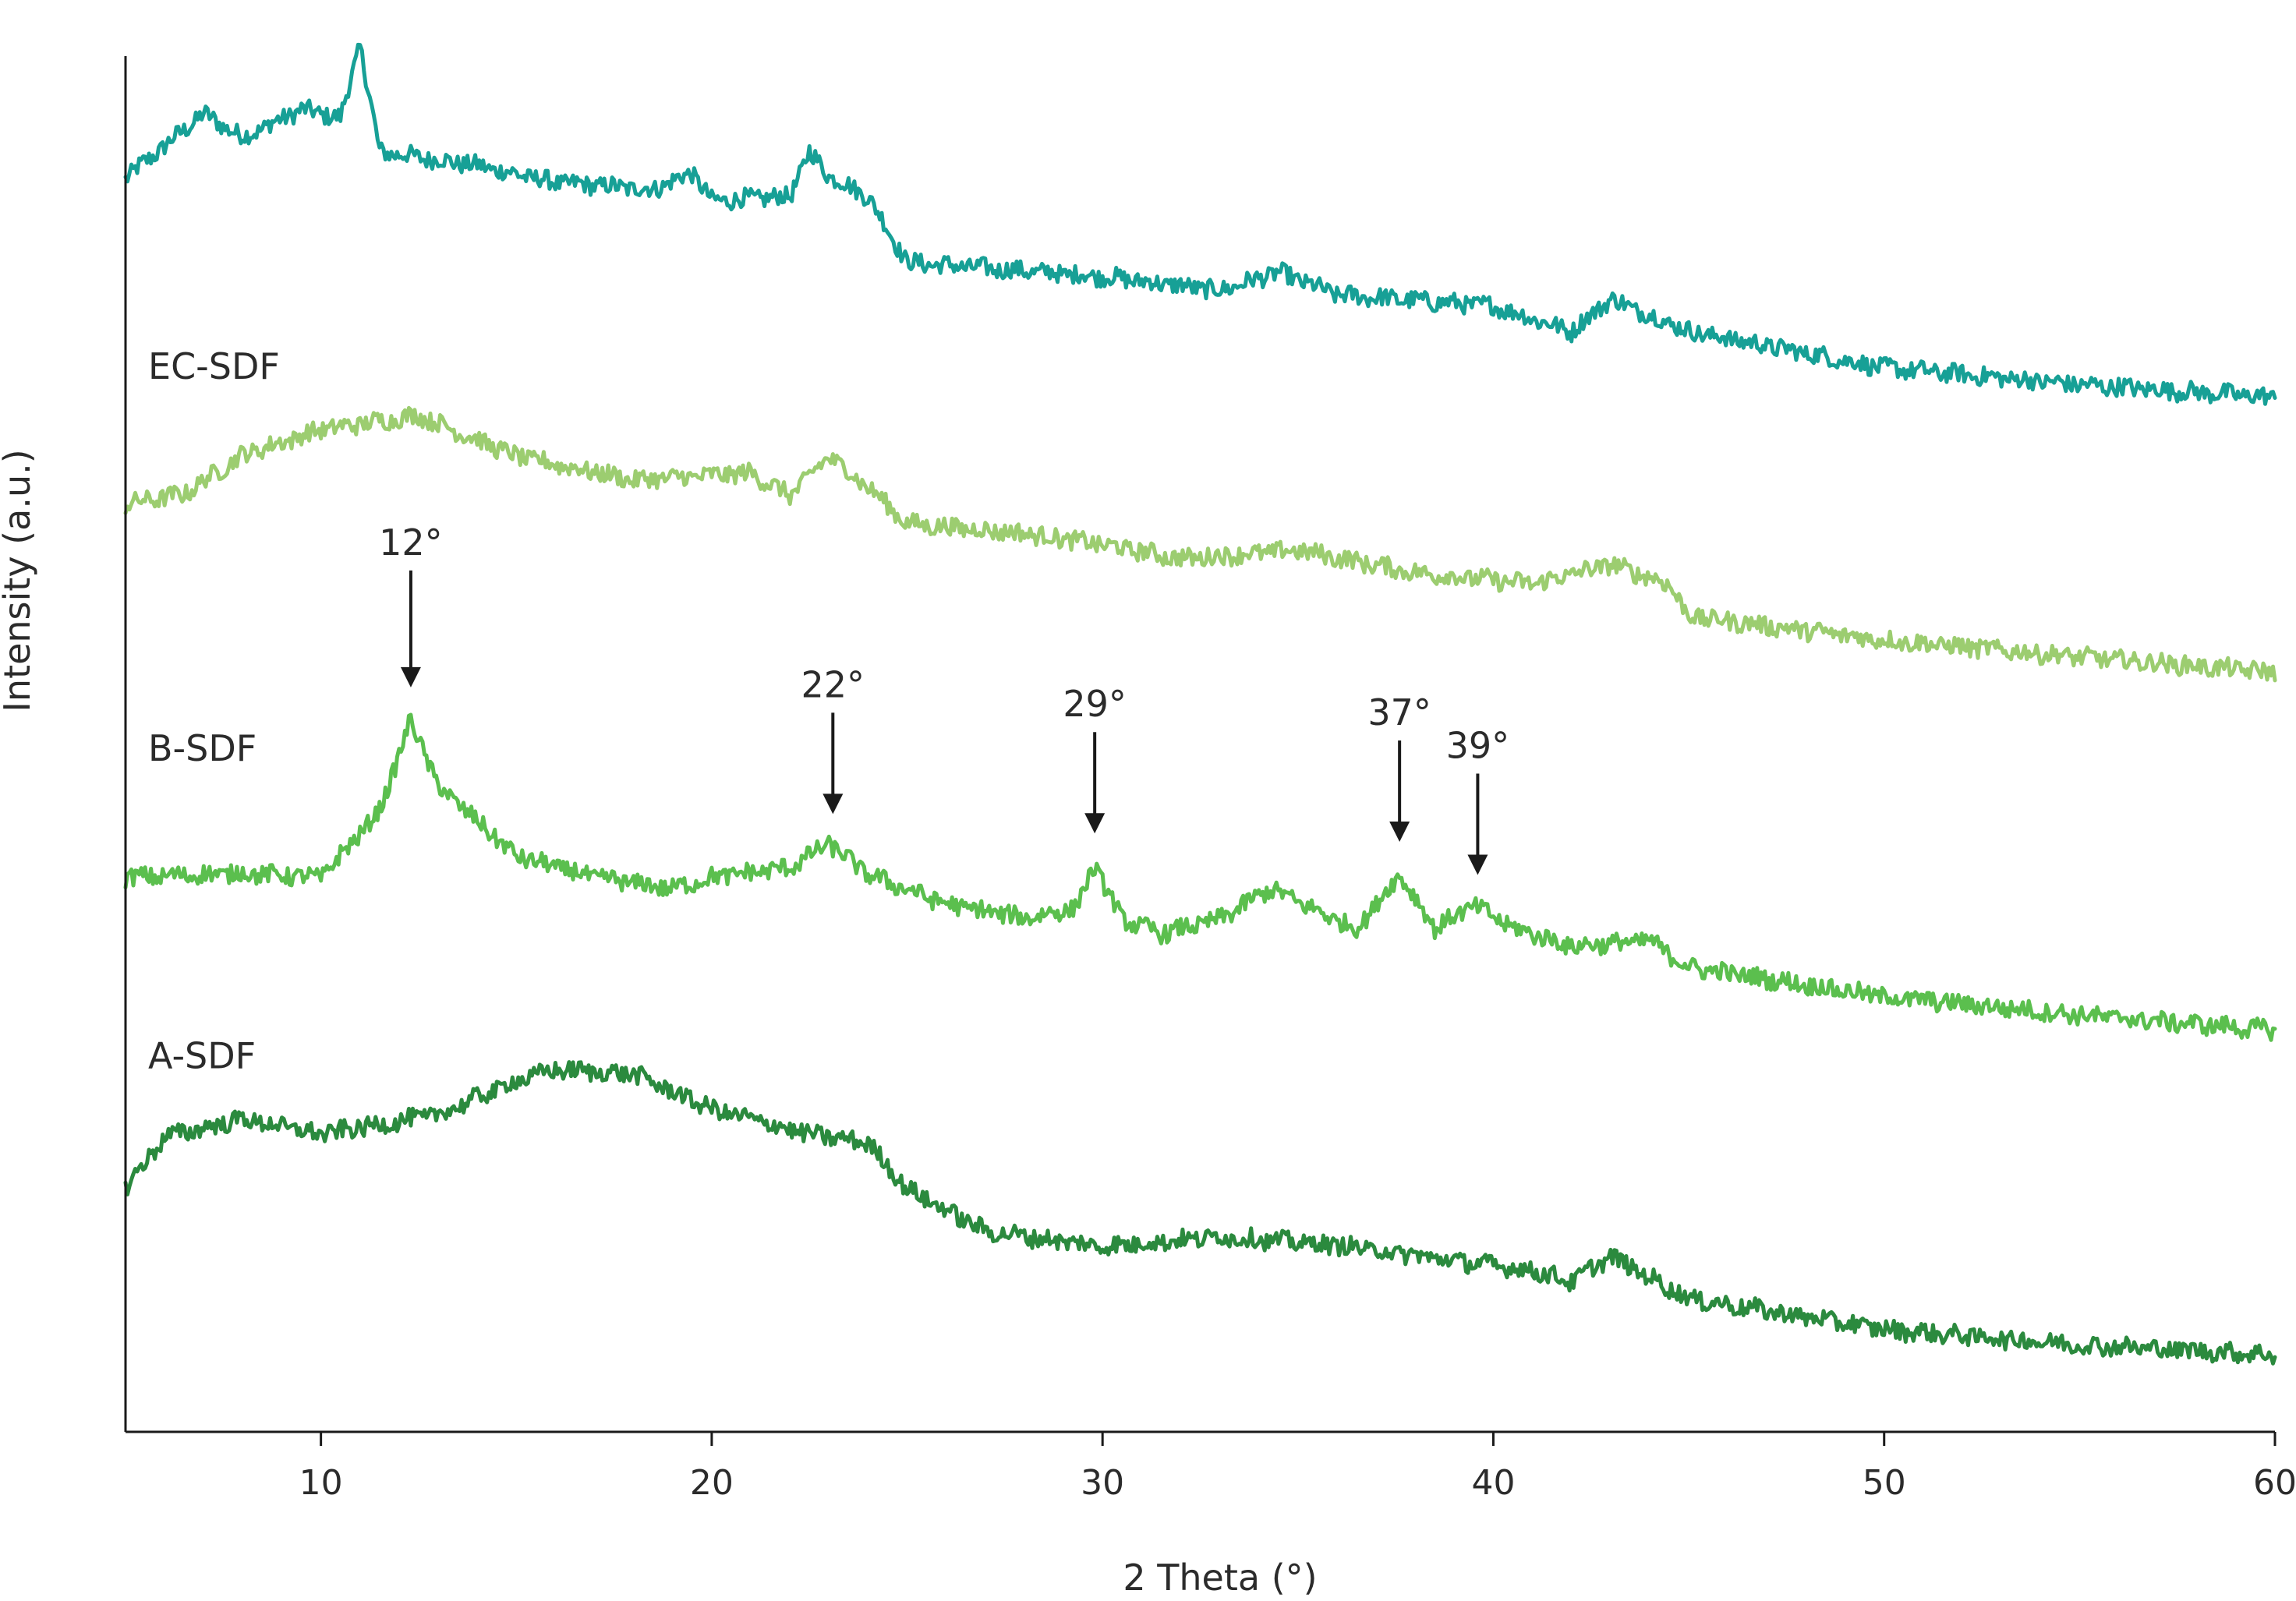 The image size is (2296, 1601). I want to click on series-label-b-sdf: B-SDF, so click(202, 748).